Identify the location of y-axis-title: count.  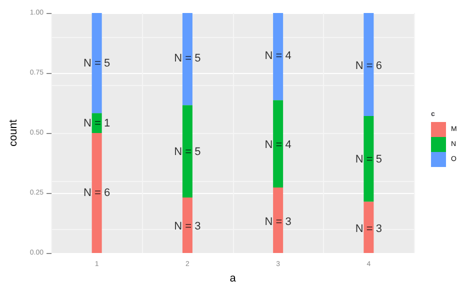
(14, 133).